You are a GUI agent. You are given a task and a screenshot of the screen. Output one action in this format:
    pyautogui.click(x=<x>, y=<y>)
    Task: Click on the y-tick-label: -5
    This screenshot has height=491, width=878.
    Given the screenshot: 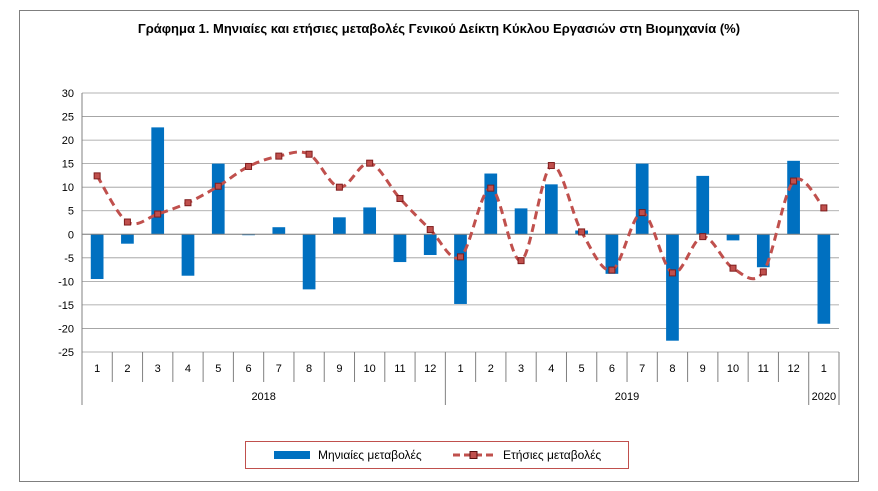 What is the action you would take?
    pyautogui.click(x=69, y=259)
    